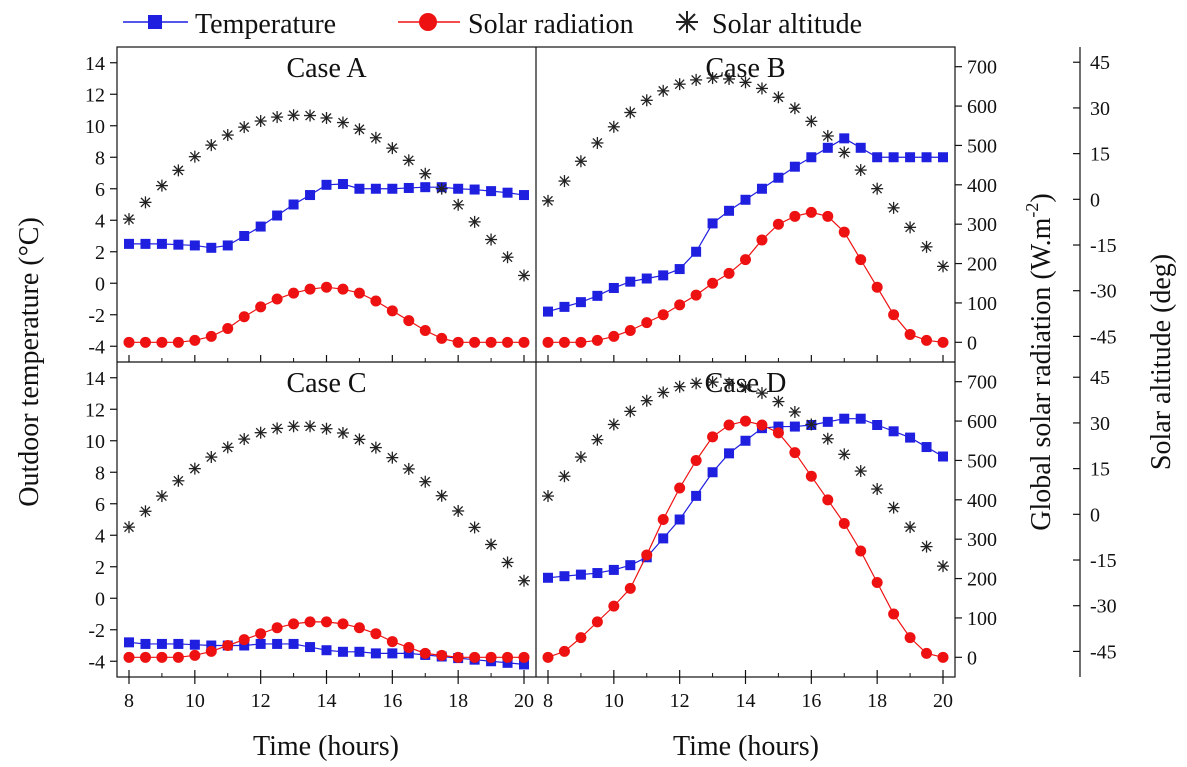 This screenshot has height=767, width=1187. I want to click on altitude-tick-label: 30, so click(1100, 424).